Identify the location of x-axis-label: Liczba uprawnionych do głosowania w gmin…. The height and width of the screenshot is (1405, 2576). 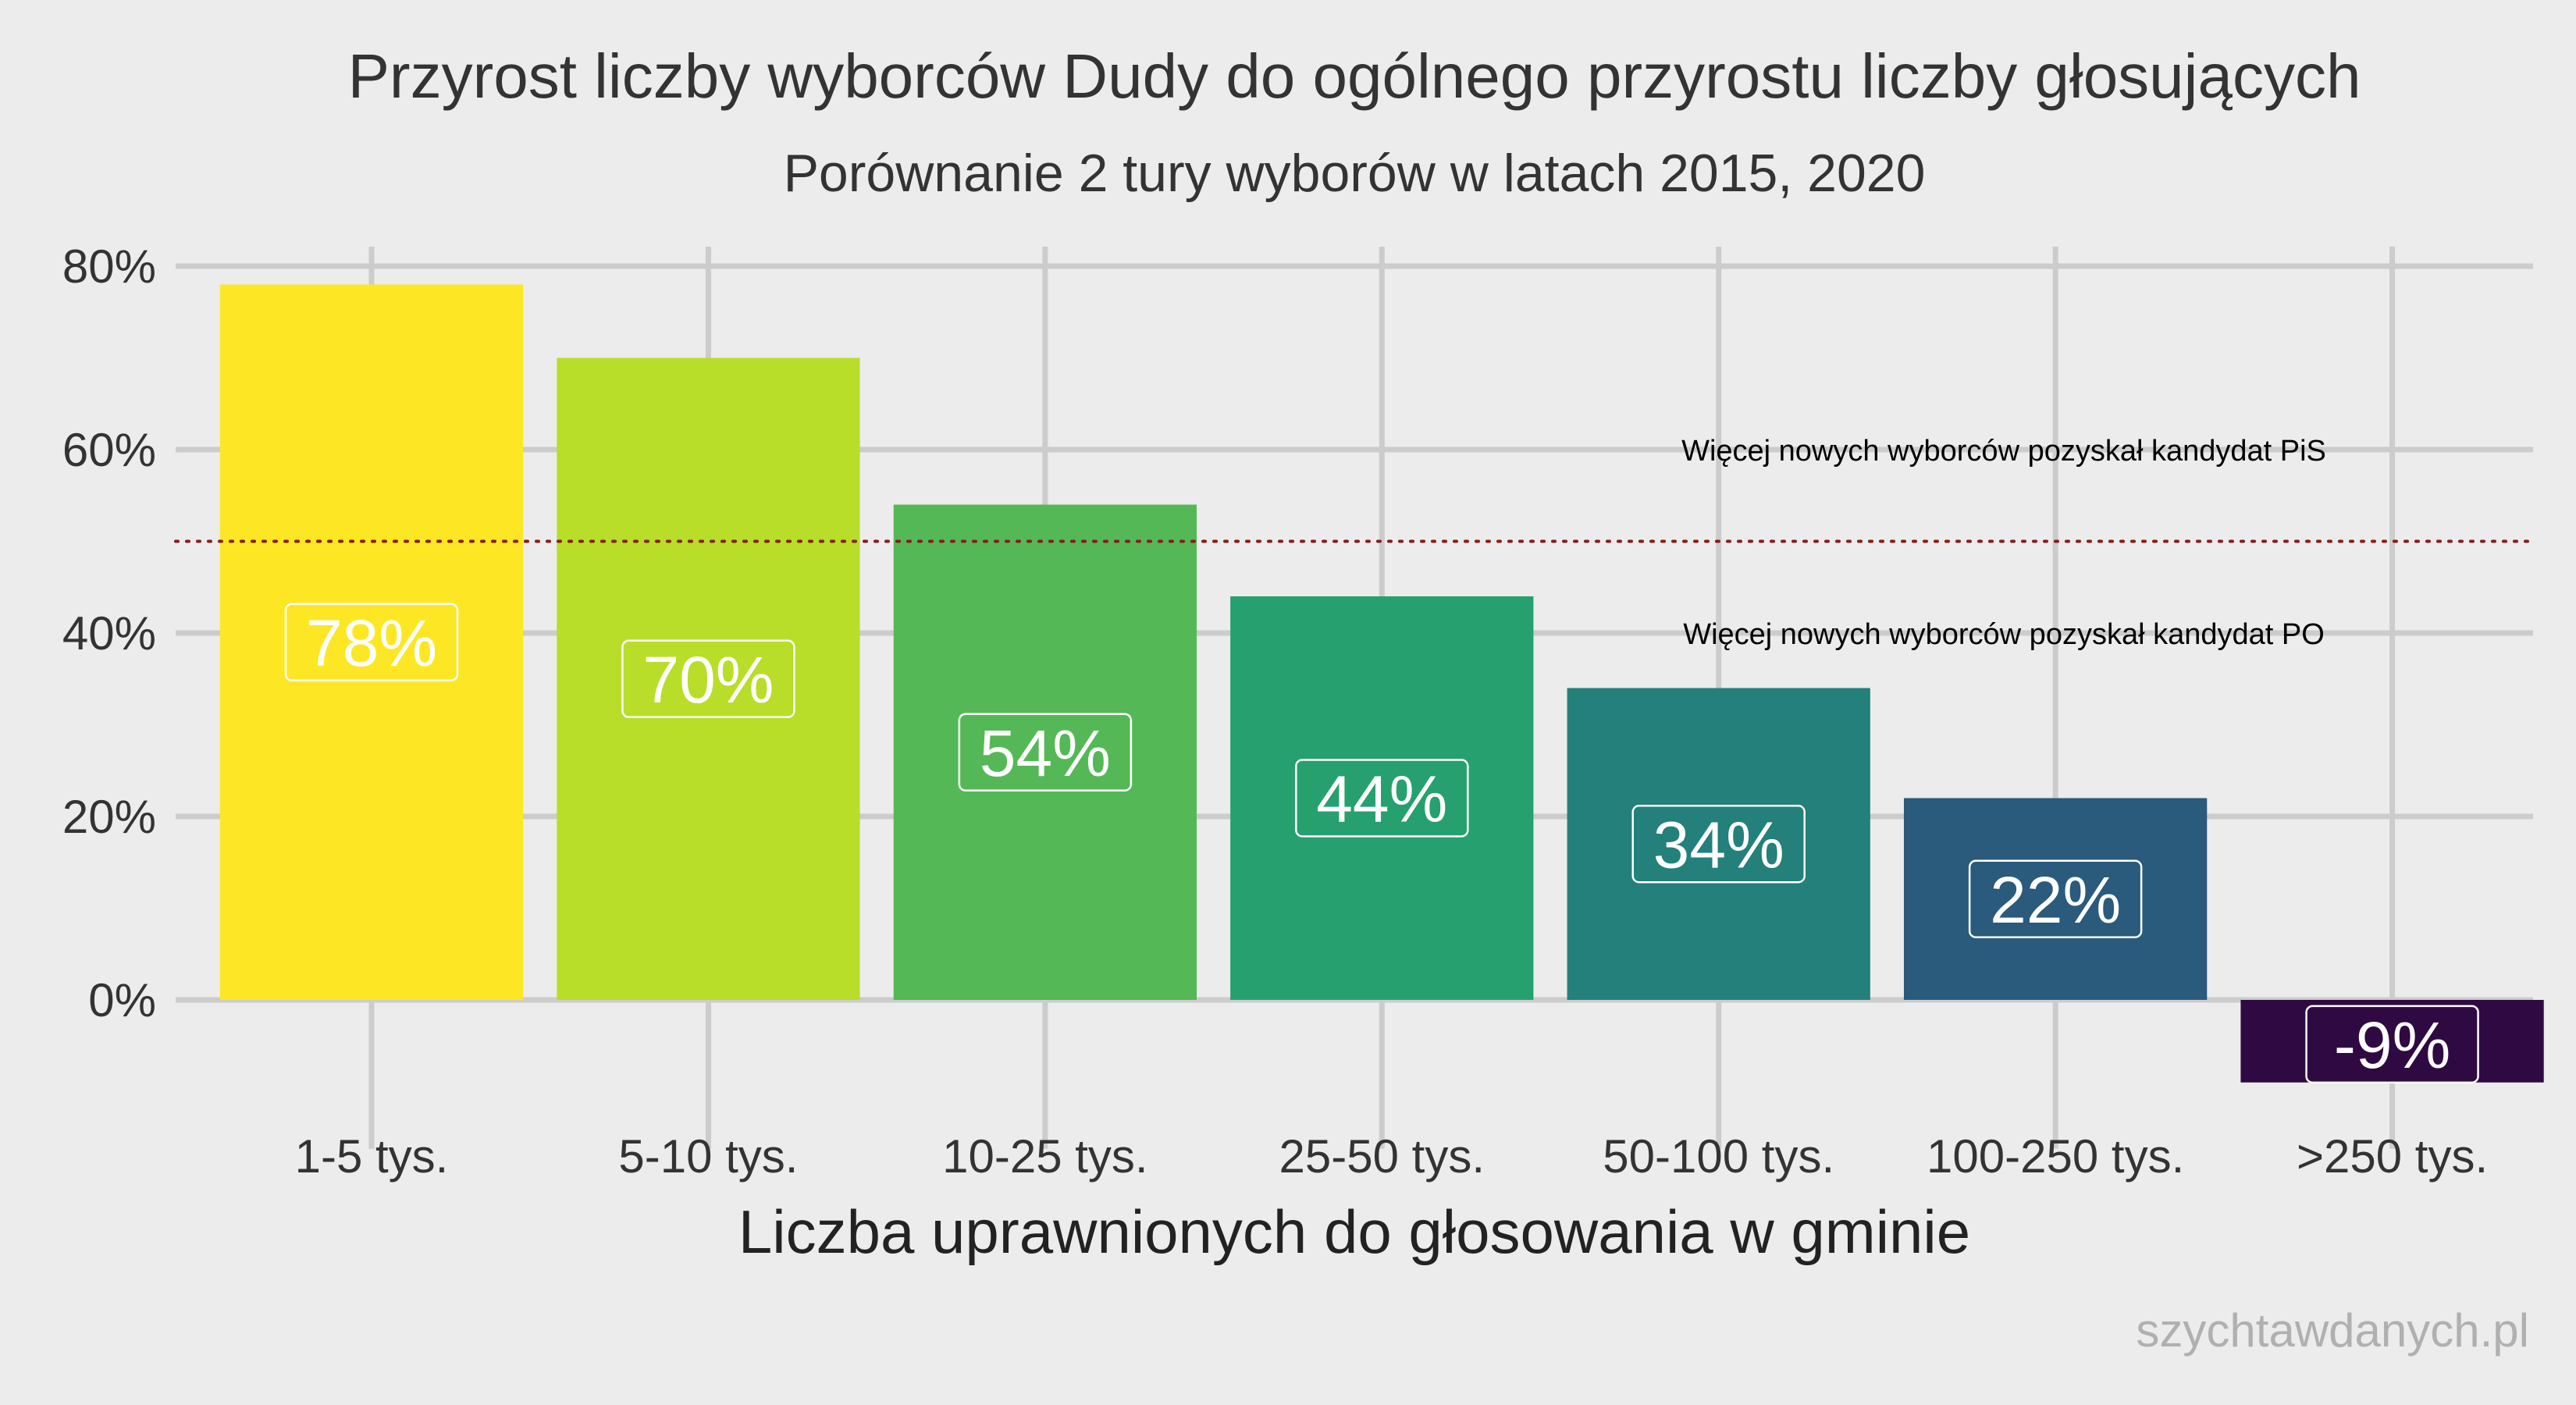
(1354, 1231).